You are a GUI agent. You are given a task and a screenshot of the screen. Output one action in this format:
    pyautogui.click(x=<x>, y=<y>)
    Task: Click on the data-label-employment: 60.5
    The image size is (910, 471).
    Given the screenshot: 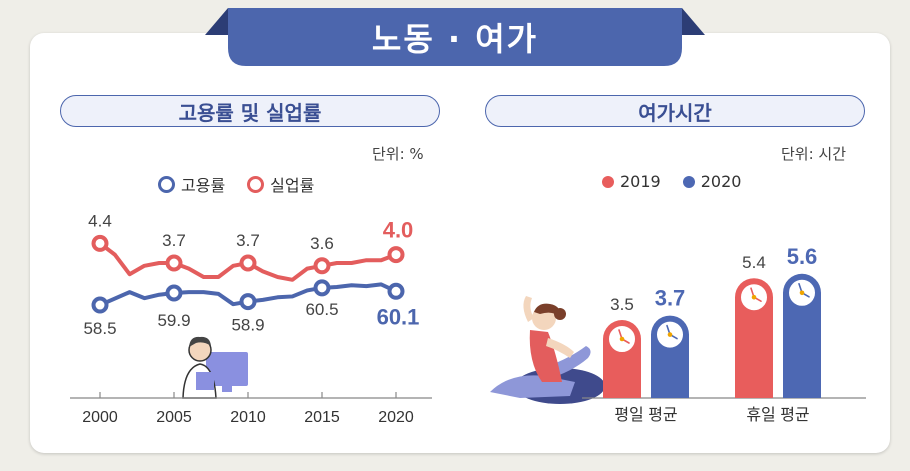 What is the action you would take?
    pyautogui.click(x=321, y=309)
    